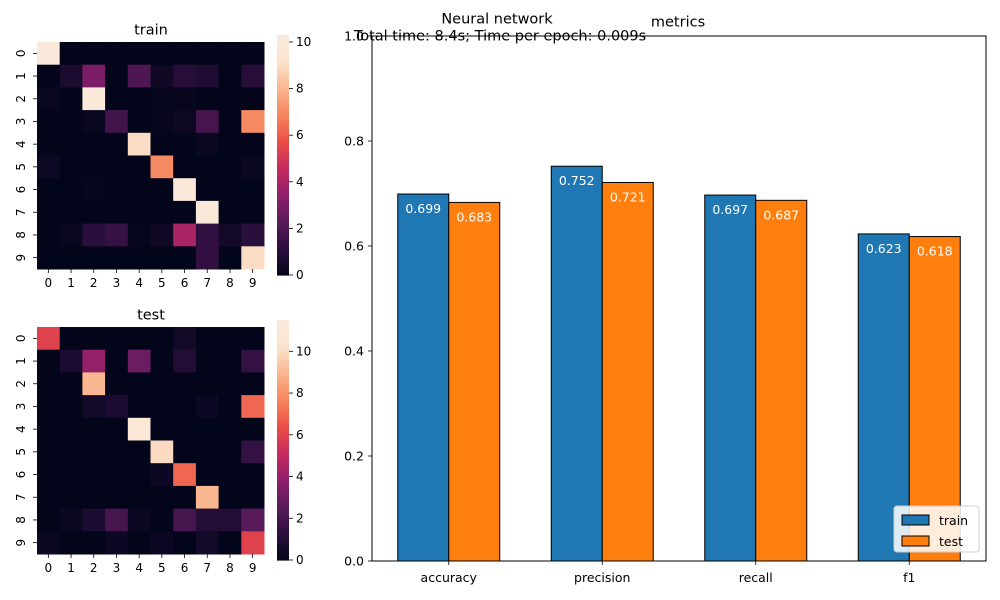 This screenshot has width=1000, height=600. I want to click on y-tick-label: 4, so click(21, 429).